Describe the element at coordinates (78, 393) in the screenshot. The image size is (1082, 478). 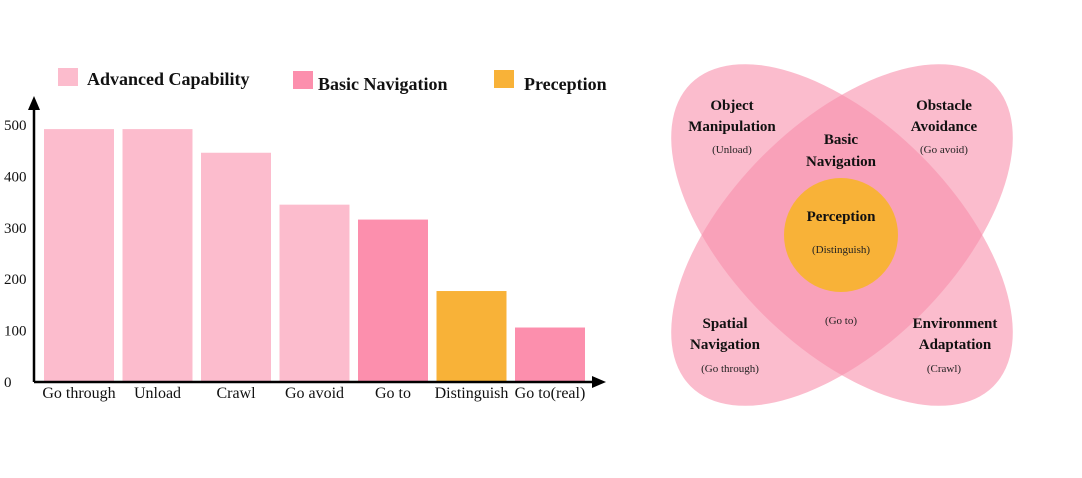
I see `x-tick-label: Go through` at that location.